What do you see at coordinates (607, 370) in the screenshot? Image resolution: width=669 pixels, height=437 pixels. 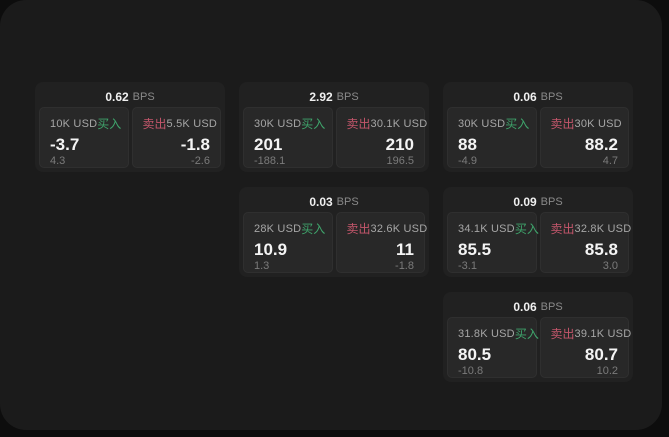 I see `sell-delta: 10.2` at bounding box center [607, 370].